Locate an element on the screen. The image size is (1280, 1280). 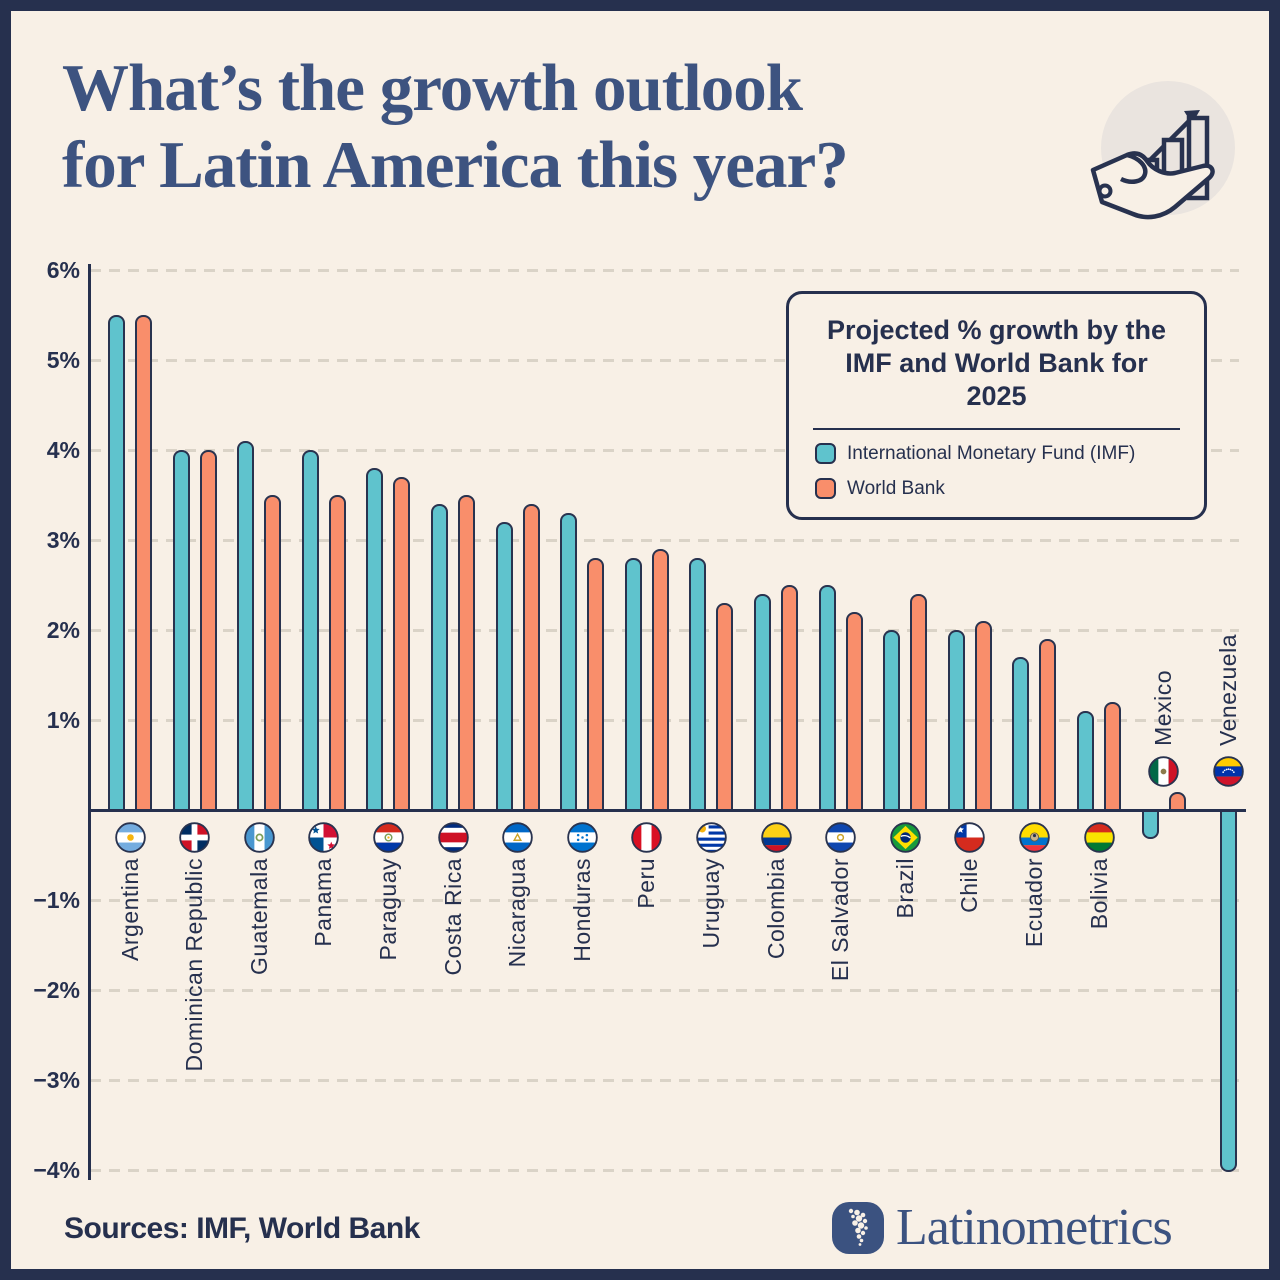
venezuela-flag-icon is located at coordinates (1228, 774).